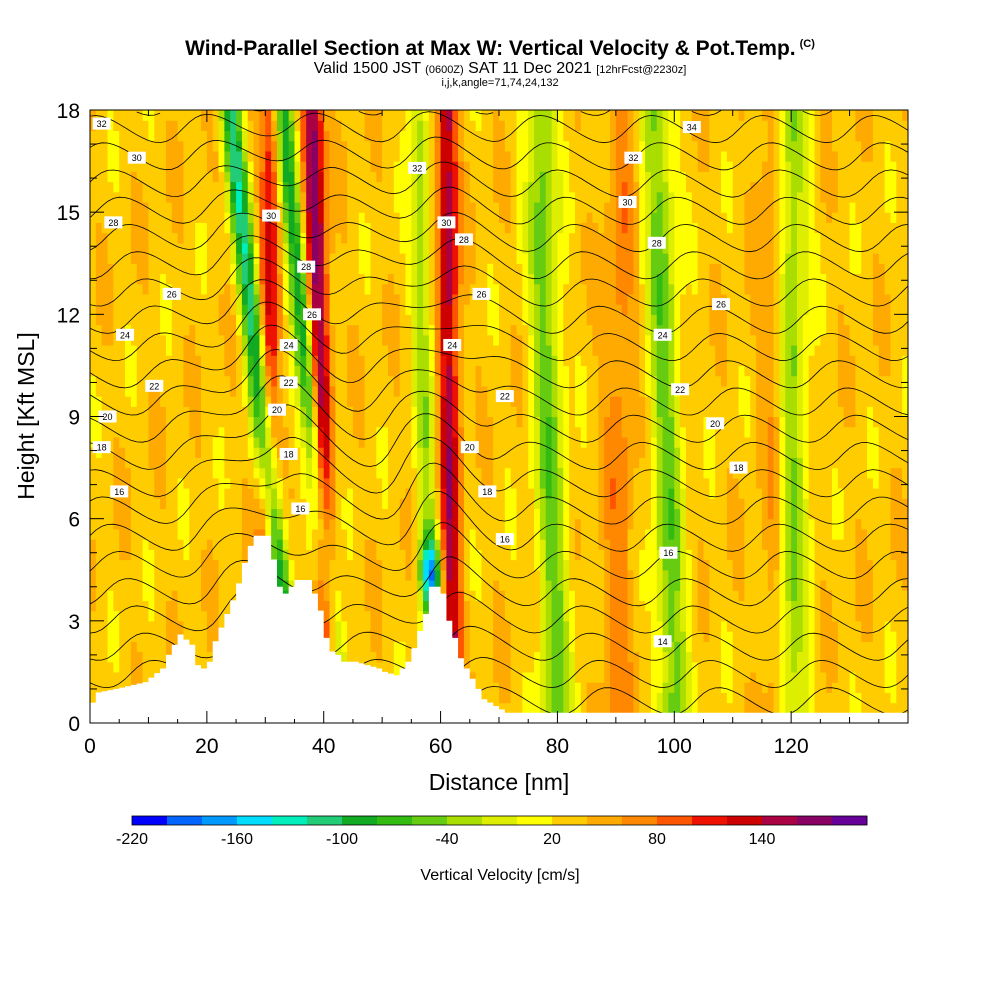 This screenshot has width=1000, height=1000. I want to click on forecast-info: [12hrFcst@2230z], so click(641, 70).